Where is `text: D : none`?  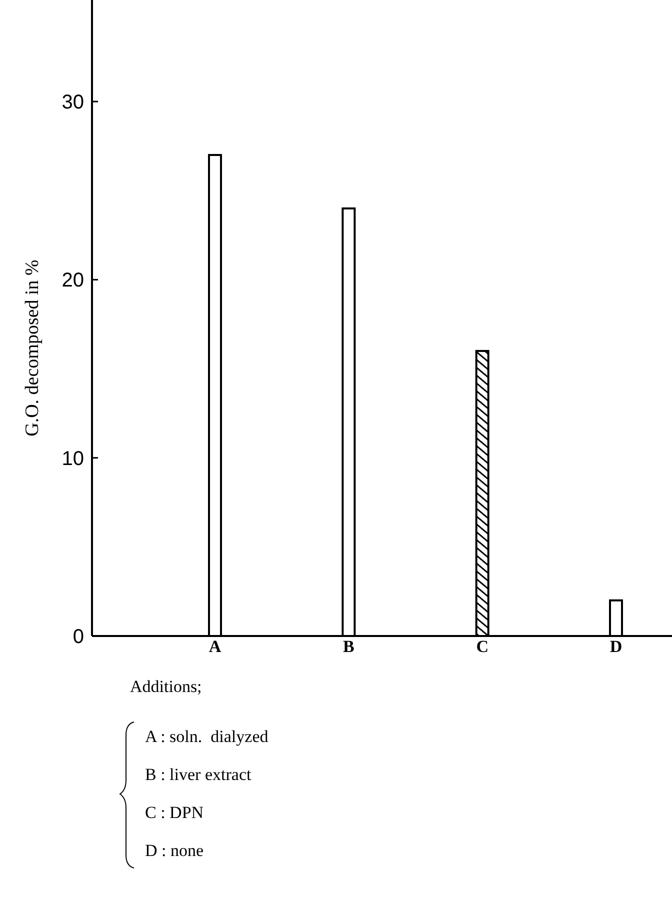
text: D : none is located at coordinates (174, 850).